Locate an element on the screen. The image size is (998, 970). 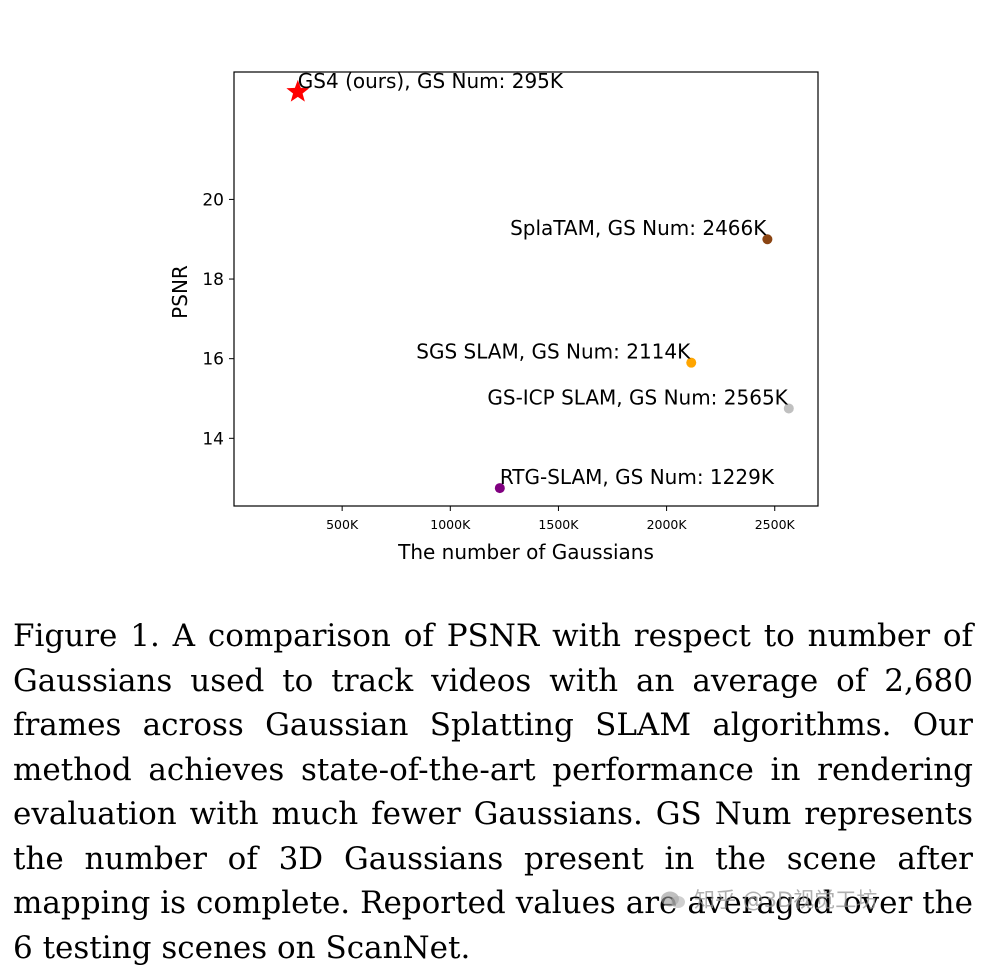
point-label: GS4 (ours), GS Num: 295K is located at coordinates (431, 81).